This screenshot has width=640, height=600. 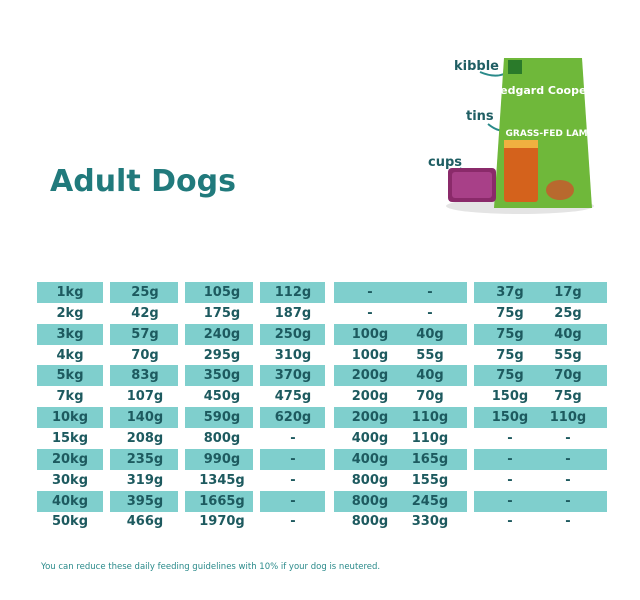 I want to click on table-cell: 620g, so click(x=293, y=418).